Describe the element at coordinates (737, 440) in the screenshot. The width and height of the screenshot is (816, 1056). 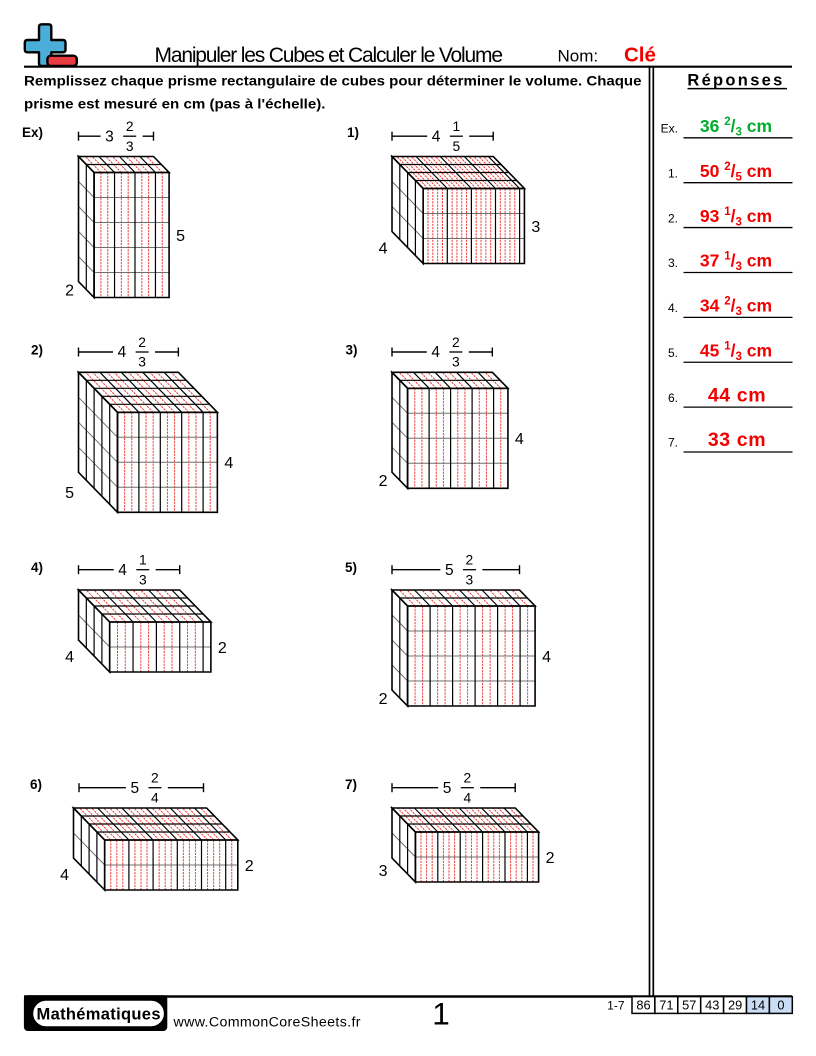
I see `svg-text: 33 cm` at that location.